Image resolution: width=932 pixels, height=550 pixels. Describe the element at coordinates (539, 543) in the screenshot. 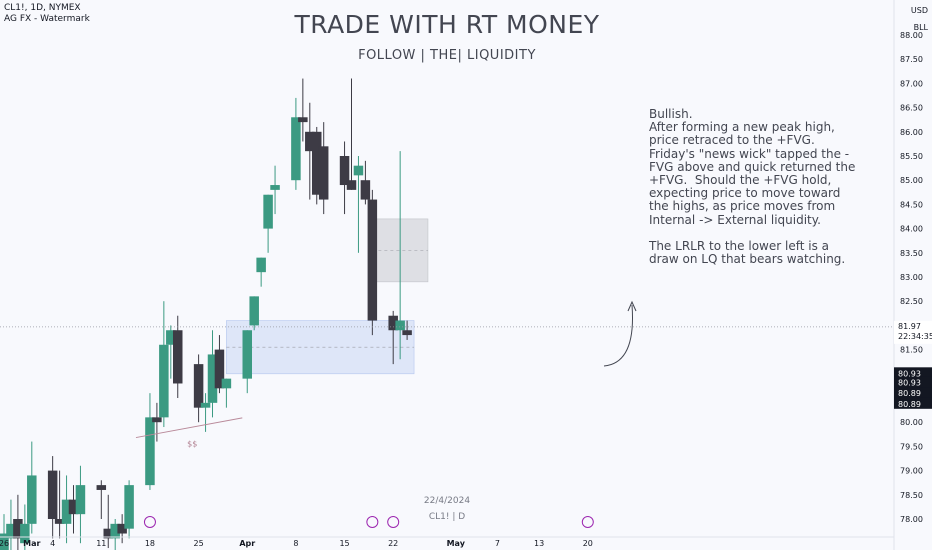

I see `time-tick-label: 13` at that location.